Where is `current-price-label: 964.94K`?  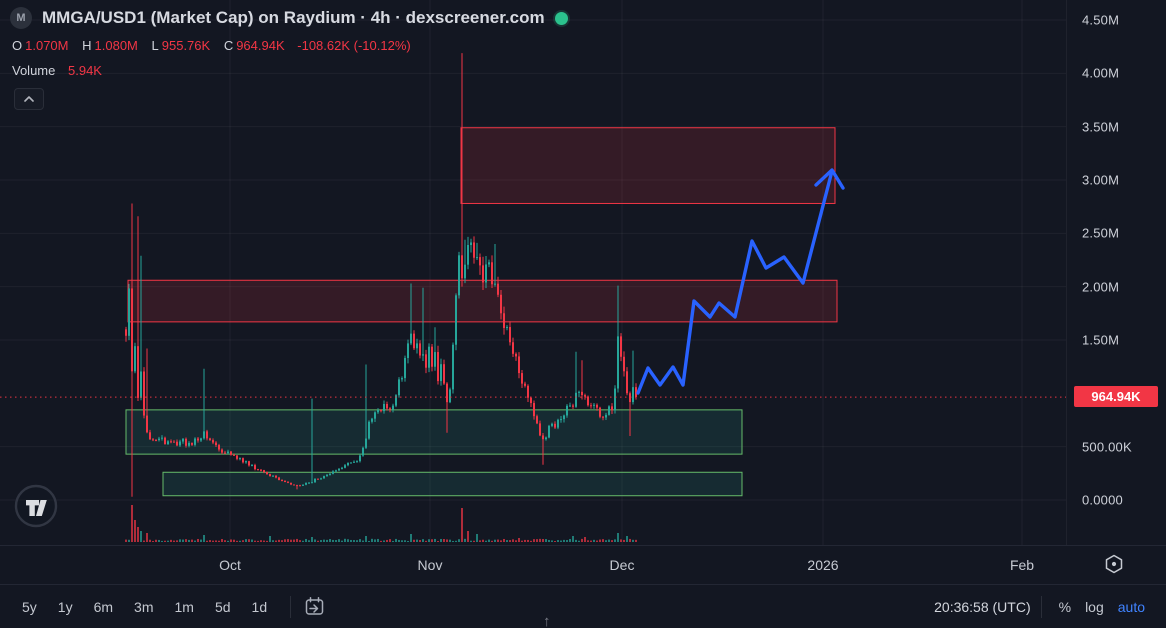
current-price-label: 964.94K is located at coordinates (1116, 396).